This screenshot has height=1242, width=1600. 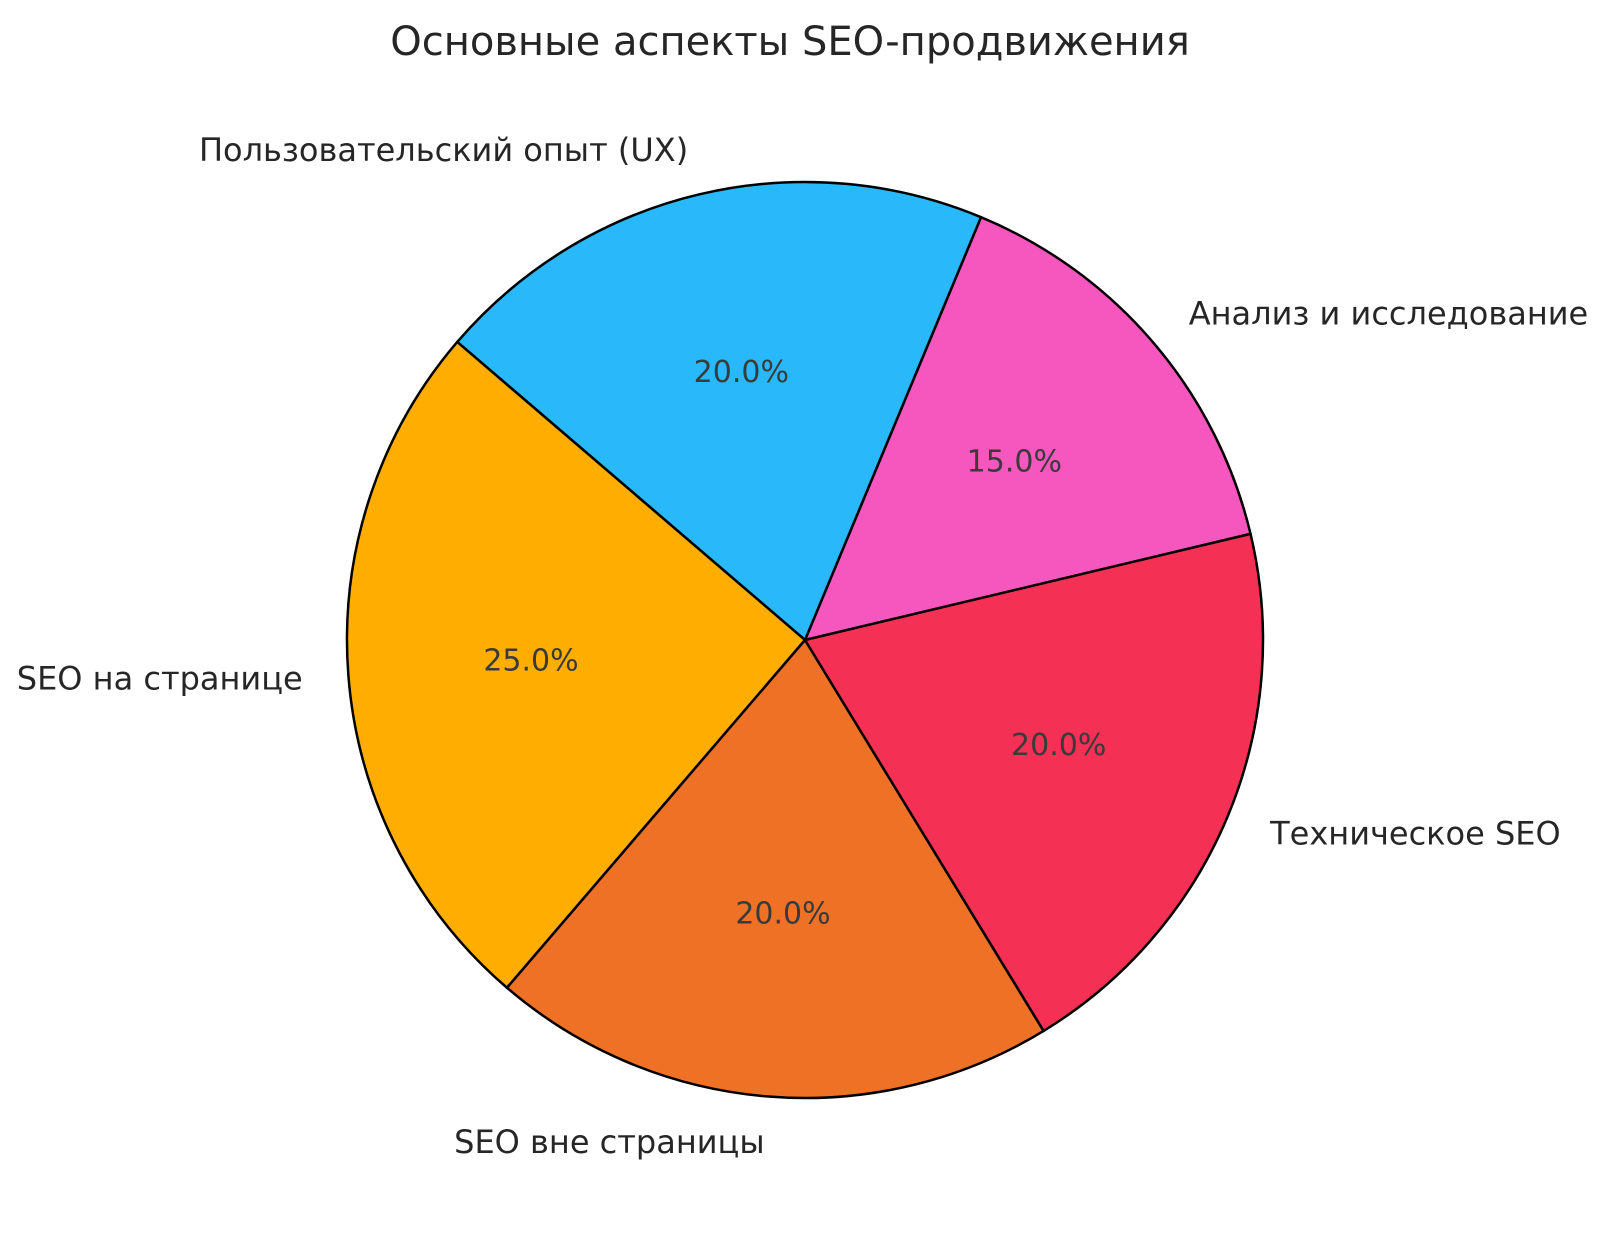 What do you see at coordinates (741, 372) in the screenshot?
I see `pie-percent-label-2: 20.0%` at bounding box center [741, 372].